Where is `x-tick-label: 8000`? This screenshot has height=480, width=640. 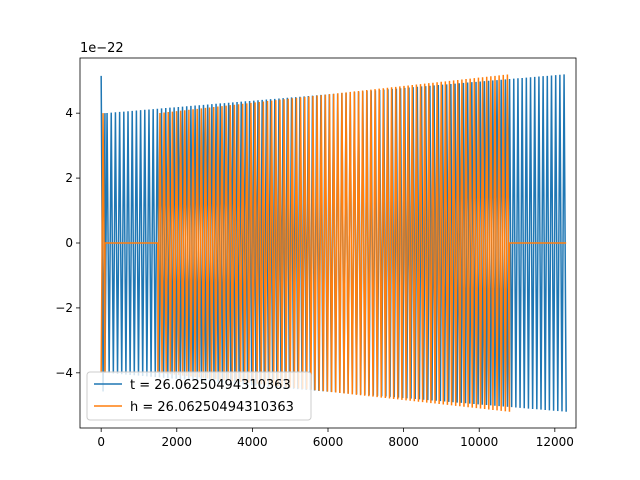
x-tick-label: 8000 is located at coordinates (403, 442).